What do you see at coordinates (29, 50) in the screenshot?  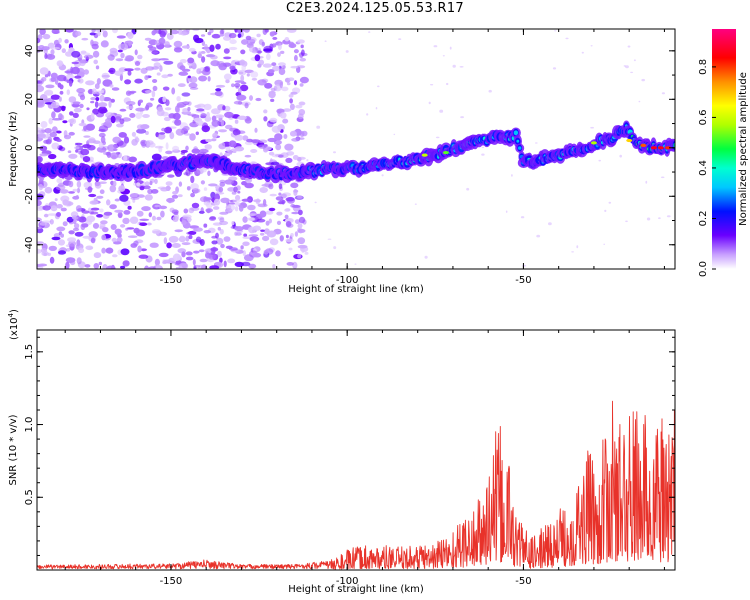 I see `y-tick-label: 40` at bounding box center [29, 50].